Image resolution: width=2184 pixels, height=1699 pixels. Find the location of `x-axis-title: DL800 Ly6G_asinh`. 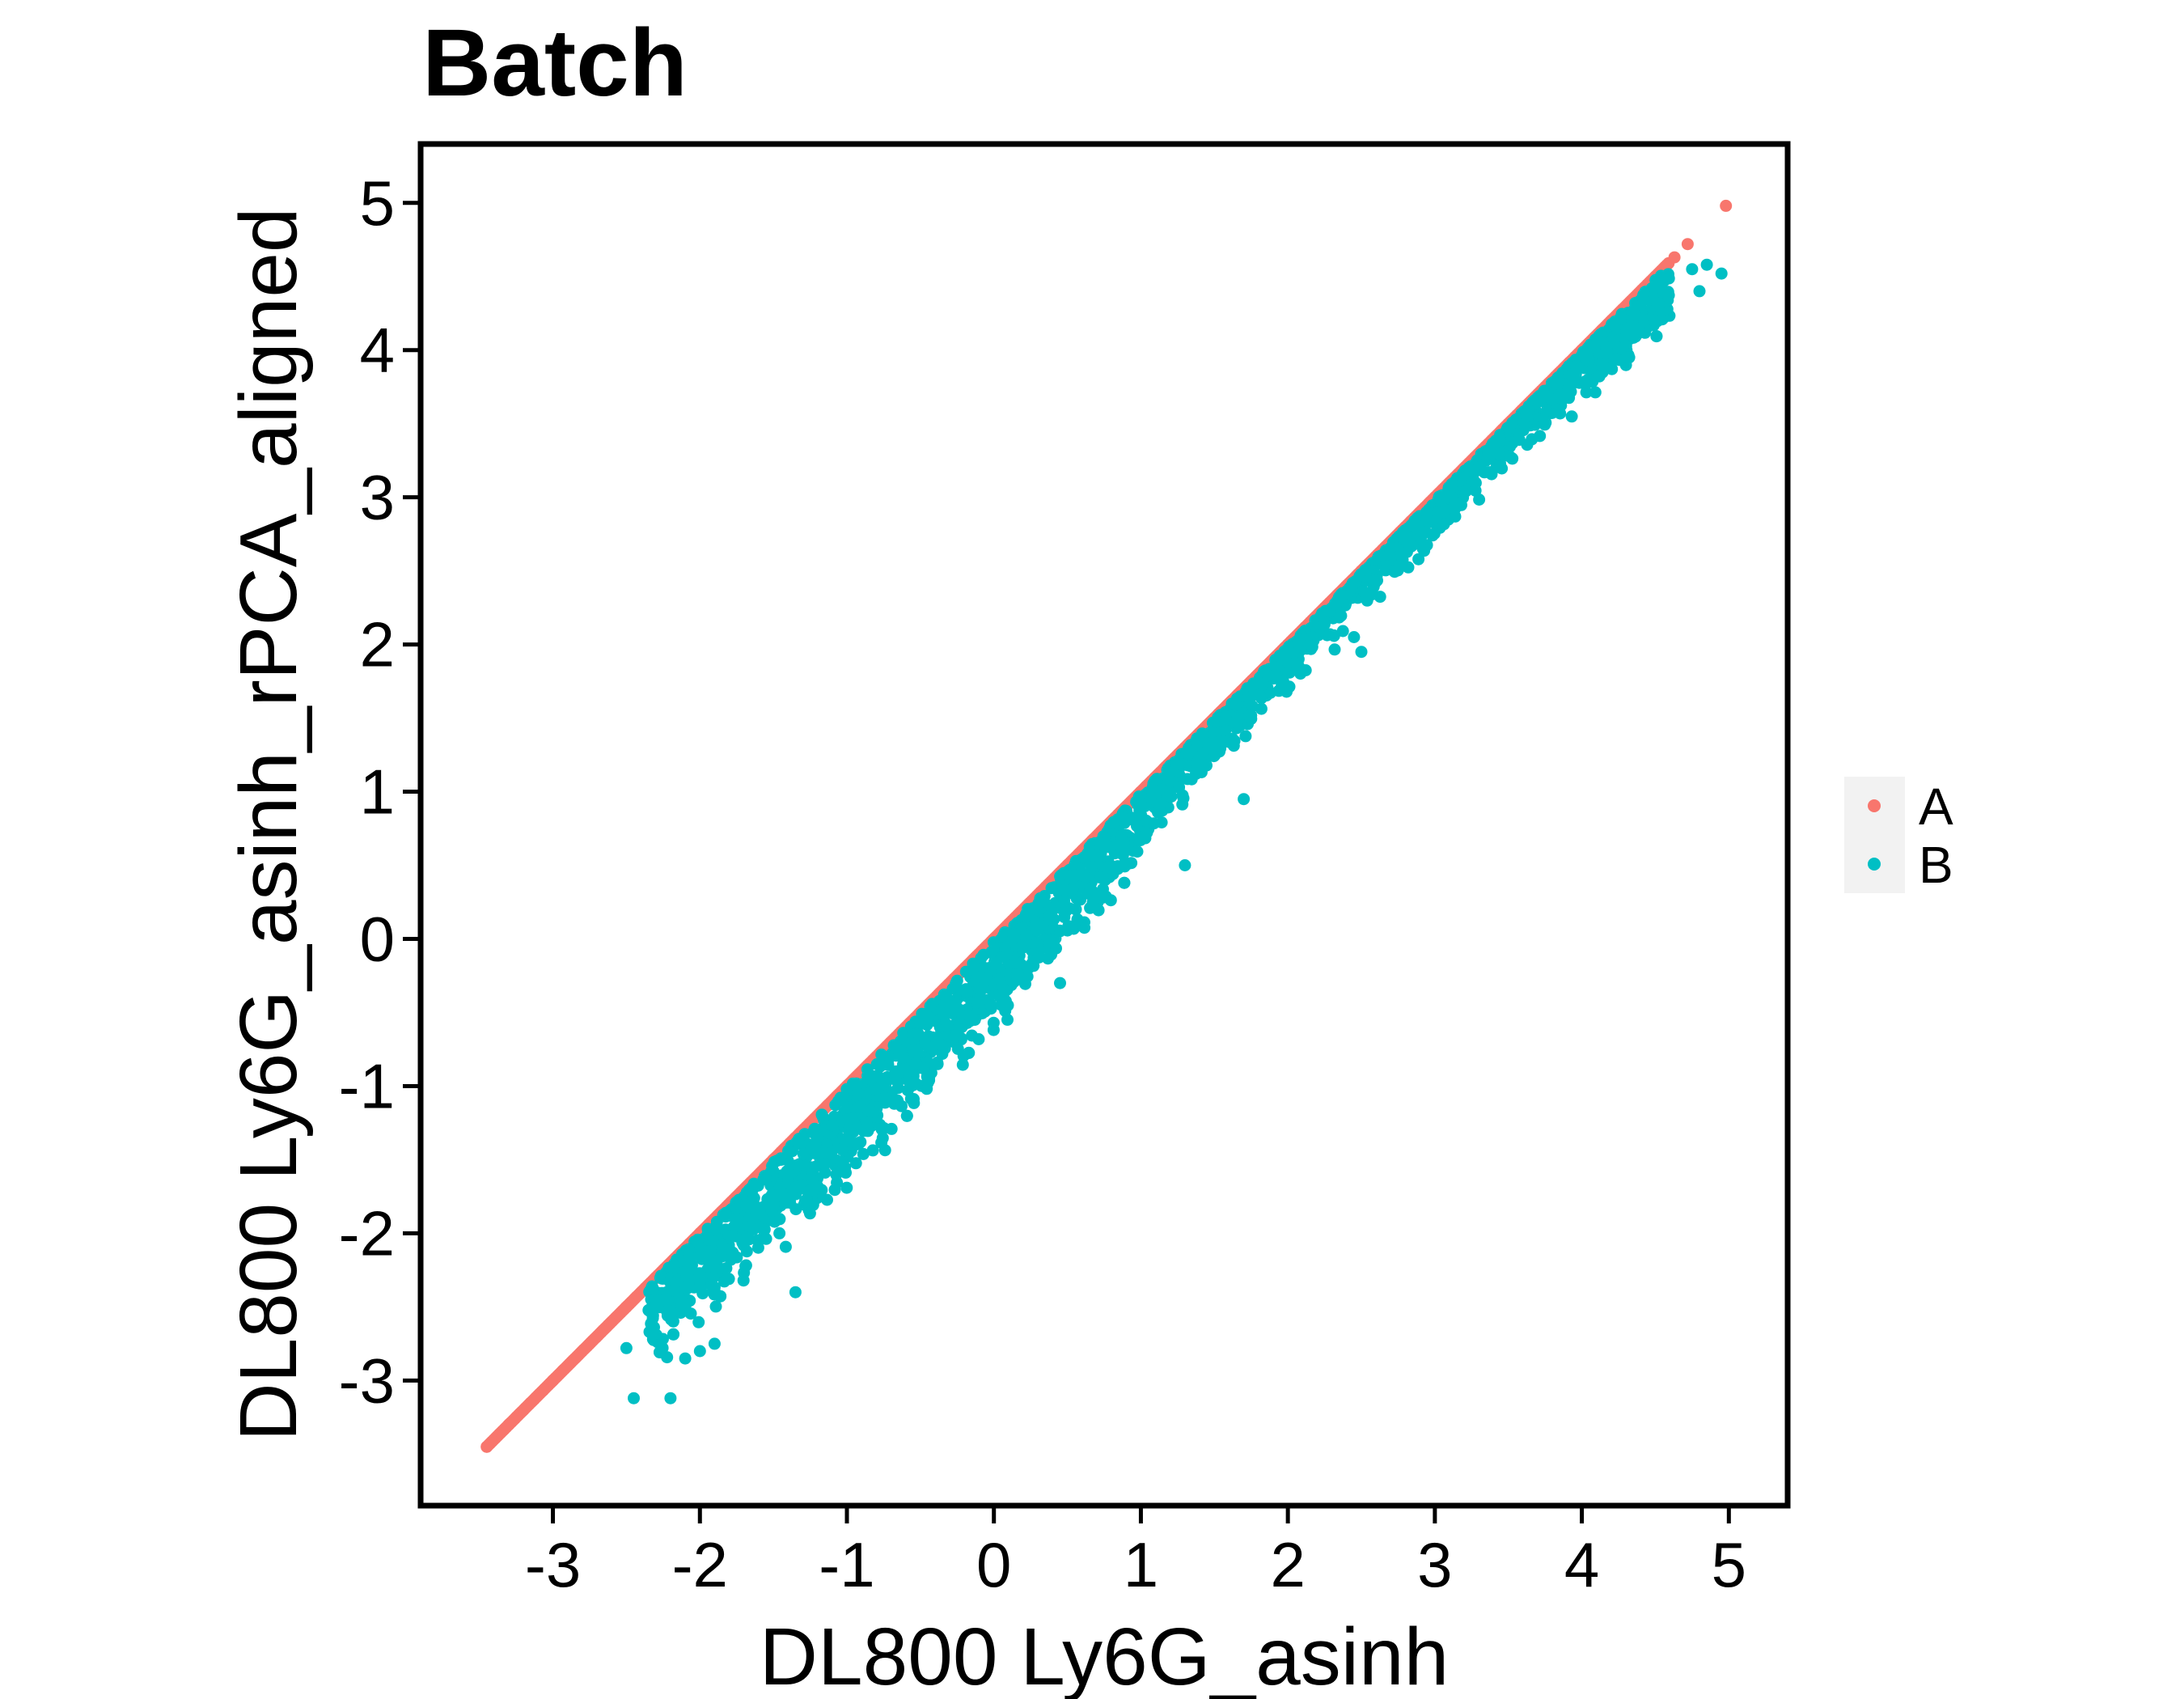

x-axis-title: DL800 Ly6G_asinh is located at coordinates (1104, 1655).